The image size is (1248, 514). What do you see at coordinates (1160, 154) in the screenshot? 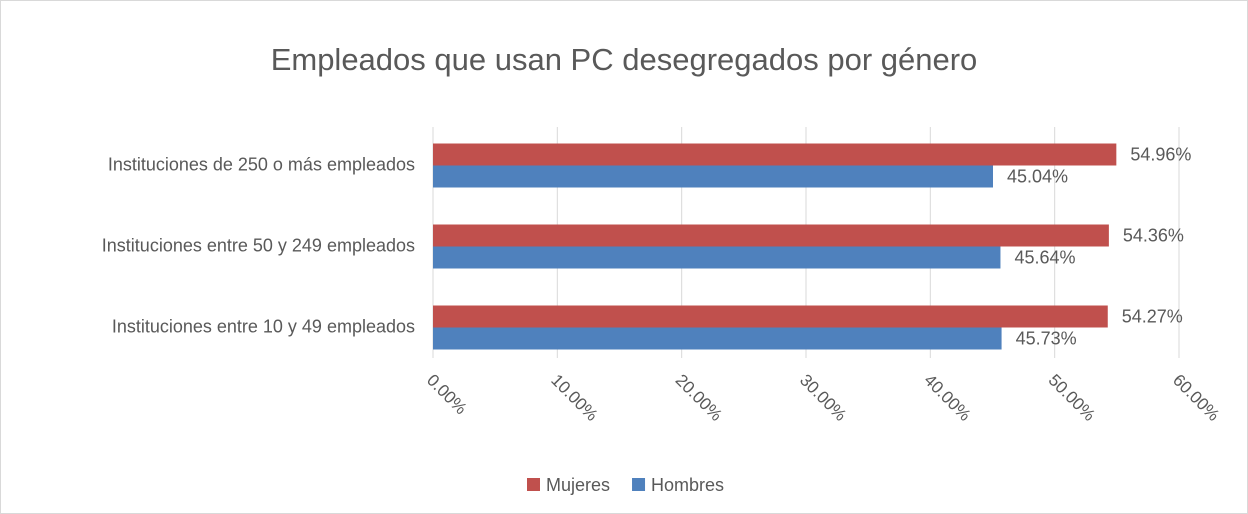
I see `data-label: 54.96%` at bounding box center [1160, 154].